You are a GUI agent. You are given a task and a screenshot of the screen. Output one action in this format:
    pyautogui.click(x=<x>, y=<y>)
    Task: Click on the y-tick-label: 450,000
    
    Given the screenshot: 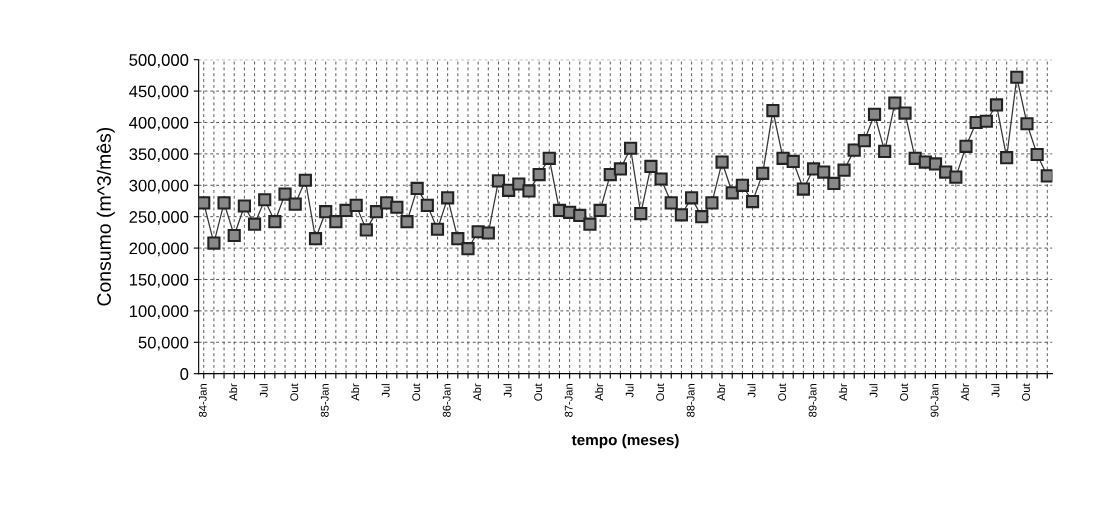 What is the action you would take?
    pyautogui.click(x=159, y=92)
    